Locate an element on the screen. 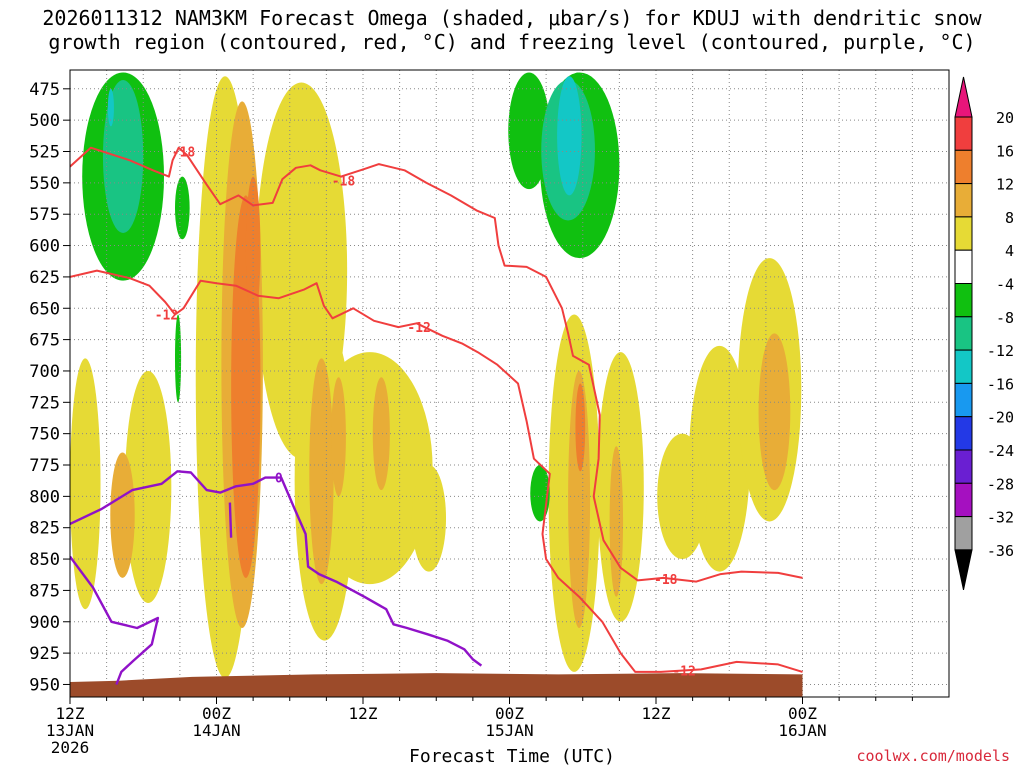 This screenshot has height=768, width=1024. y-tick-label: 550 is located at coordinates (44, 184).